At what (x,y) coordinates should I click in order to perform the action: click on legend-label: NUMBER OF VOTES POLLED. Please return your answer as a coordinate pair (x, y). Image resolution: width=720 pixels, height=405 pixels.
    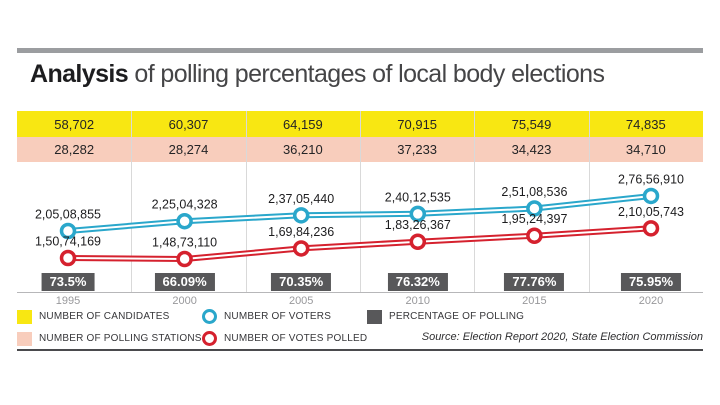
    Looking at the image, I should click on (296, 338).